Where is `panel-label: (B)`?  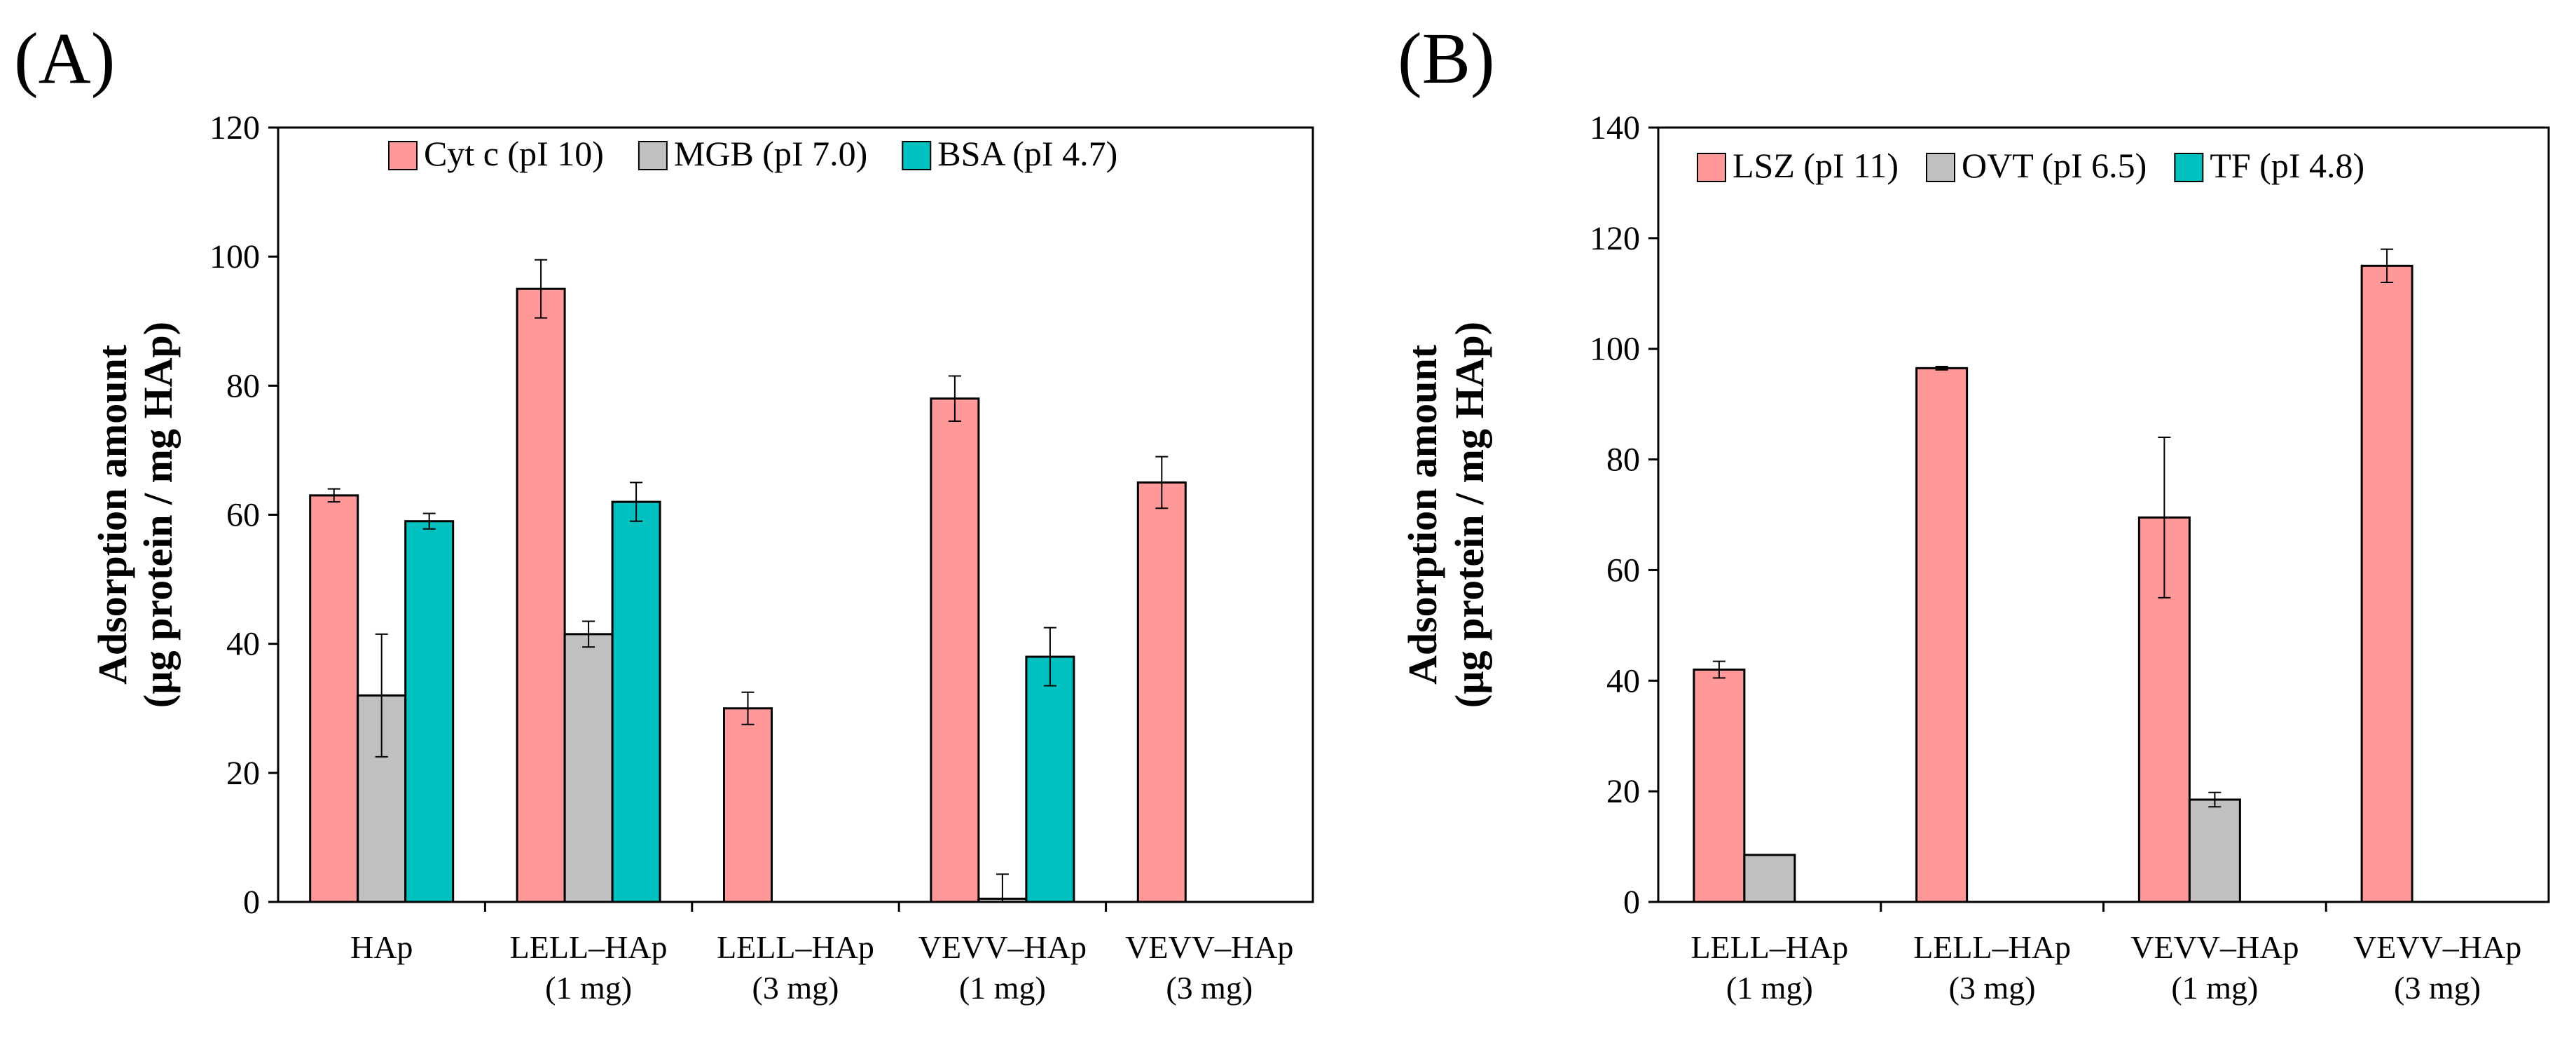 panel-label: (B) is located at coordinates (1446, 59).